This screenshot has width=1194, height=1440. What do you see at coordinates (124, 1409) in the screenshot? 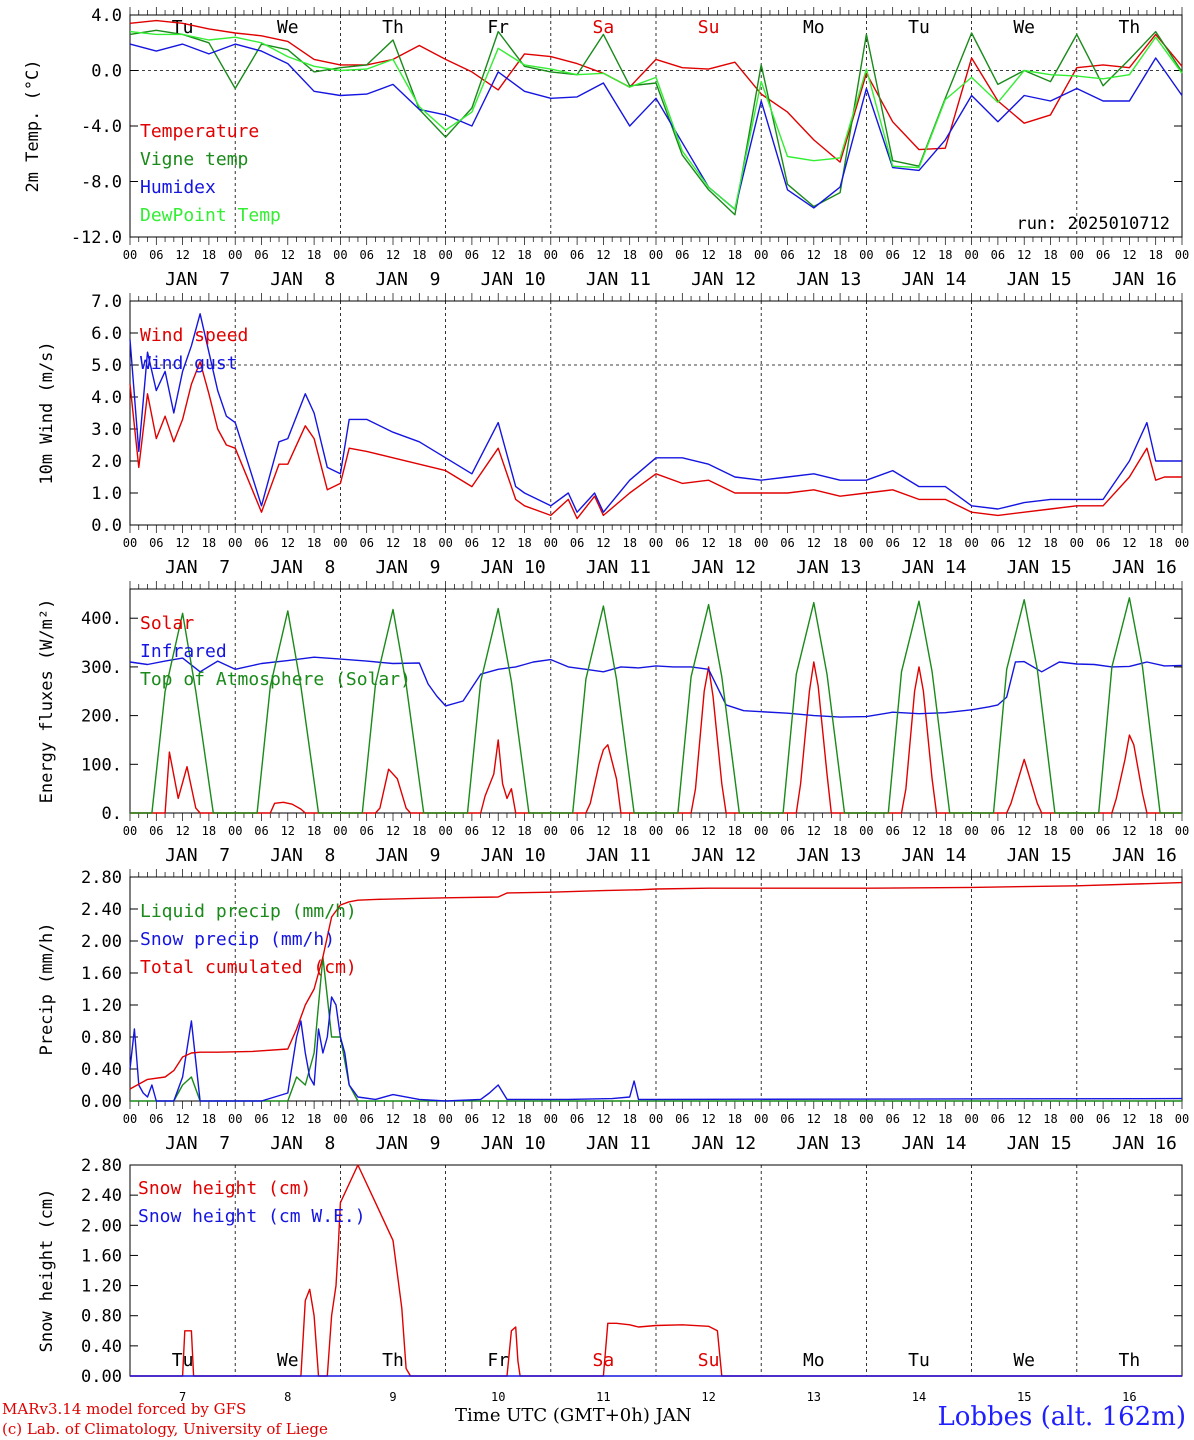
I see `model-credit: MARv3.14 model forced by GFS` at bounding box center [124, 1409].